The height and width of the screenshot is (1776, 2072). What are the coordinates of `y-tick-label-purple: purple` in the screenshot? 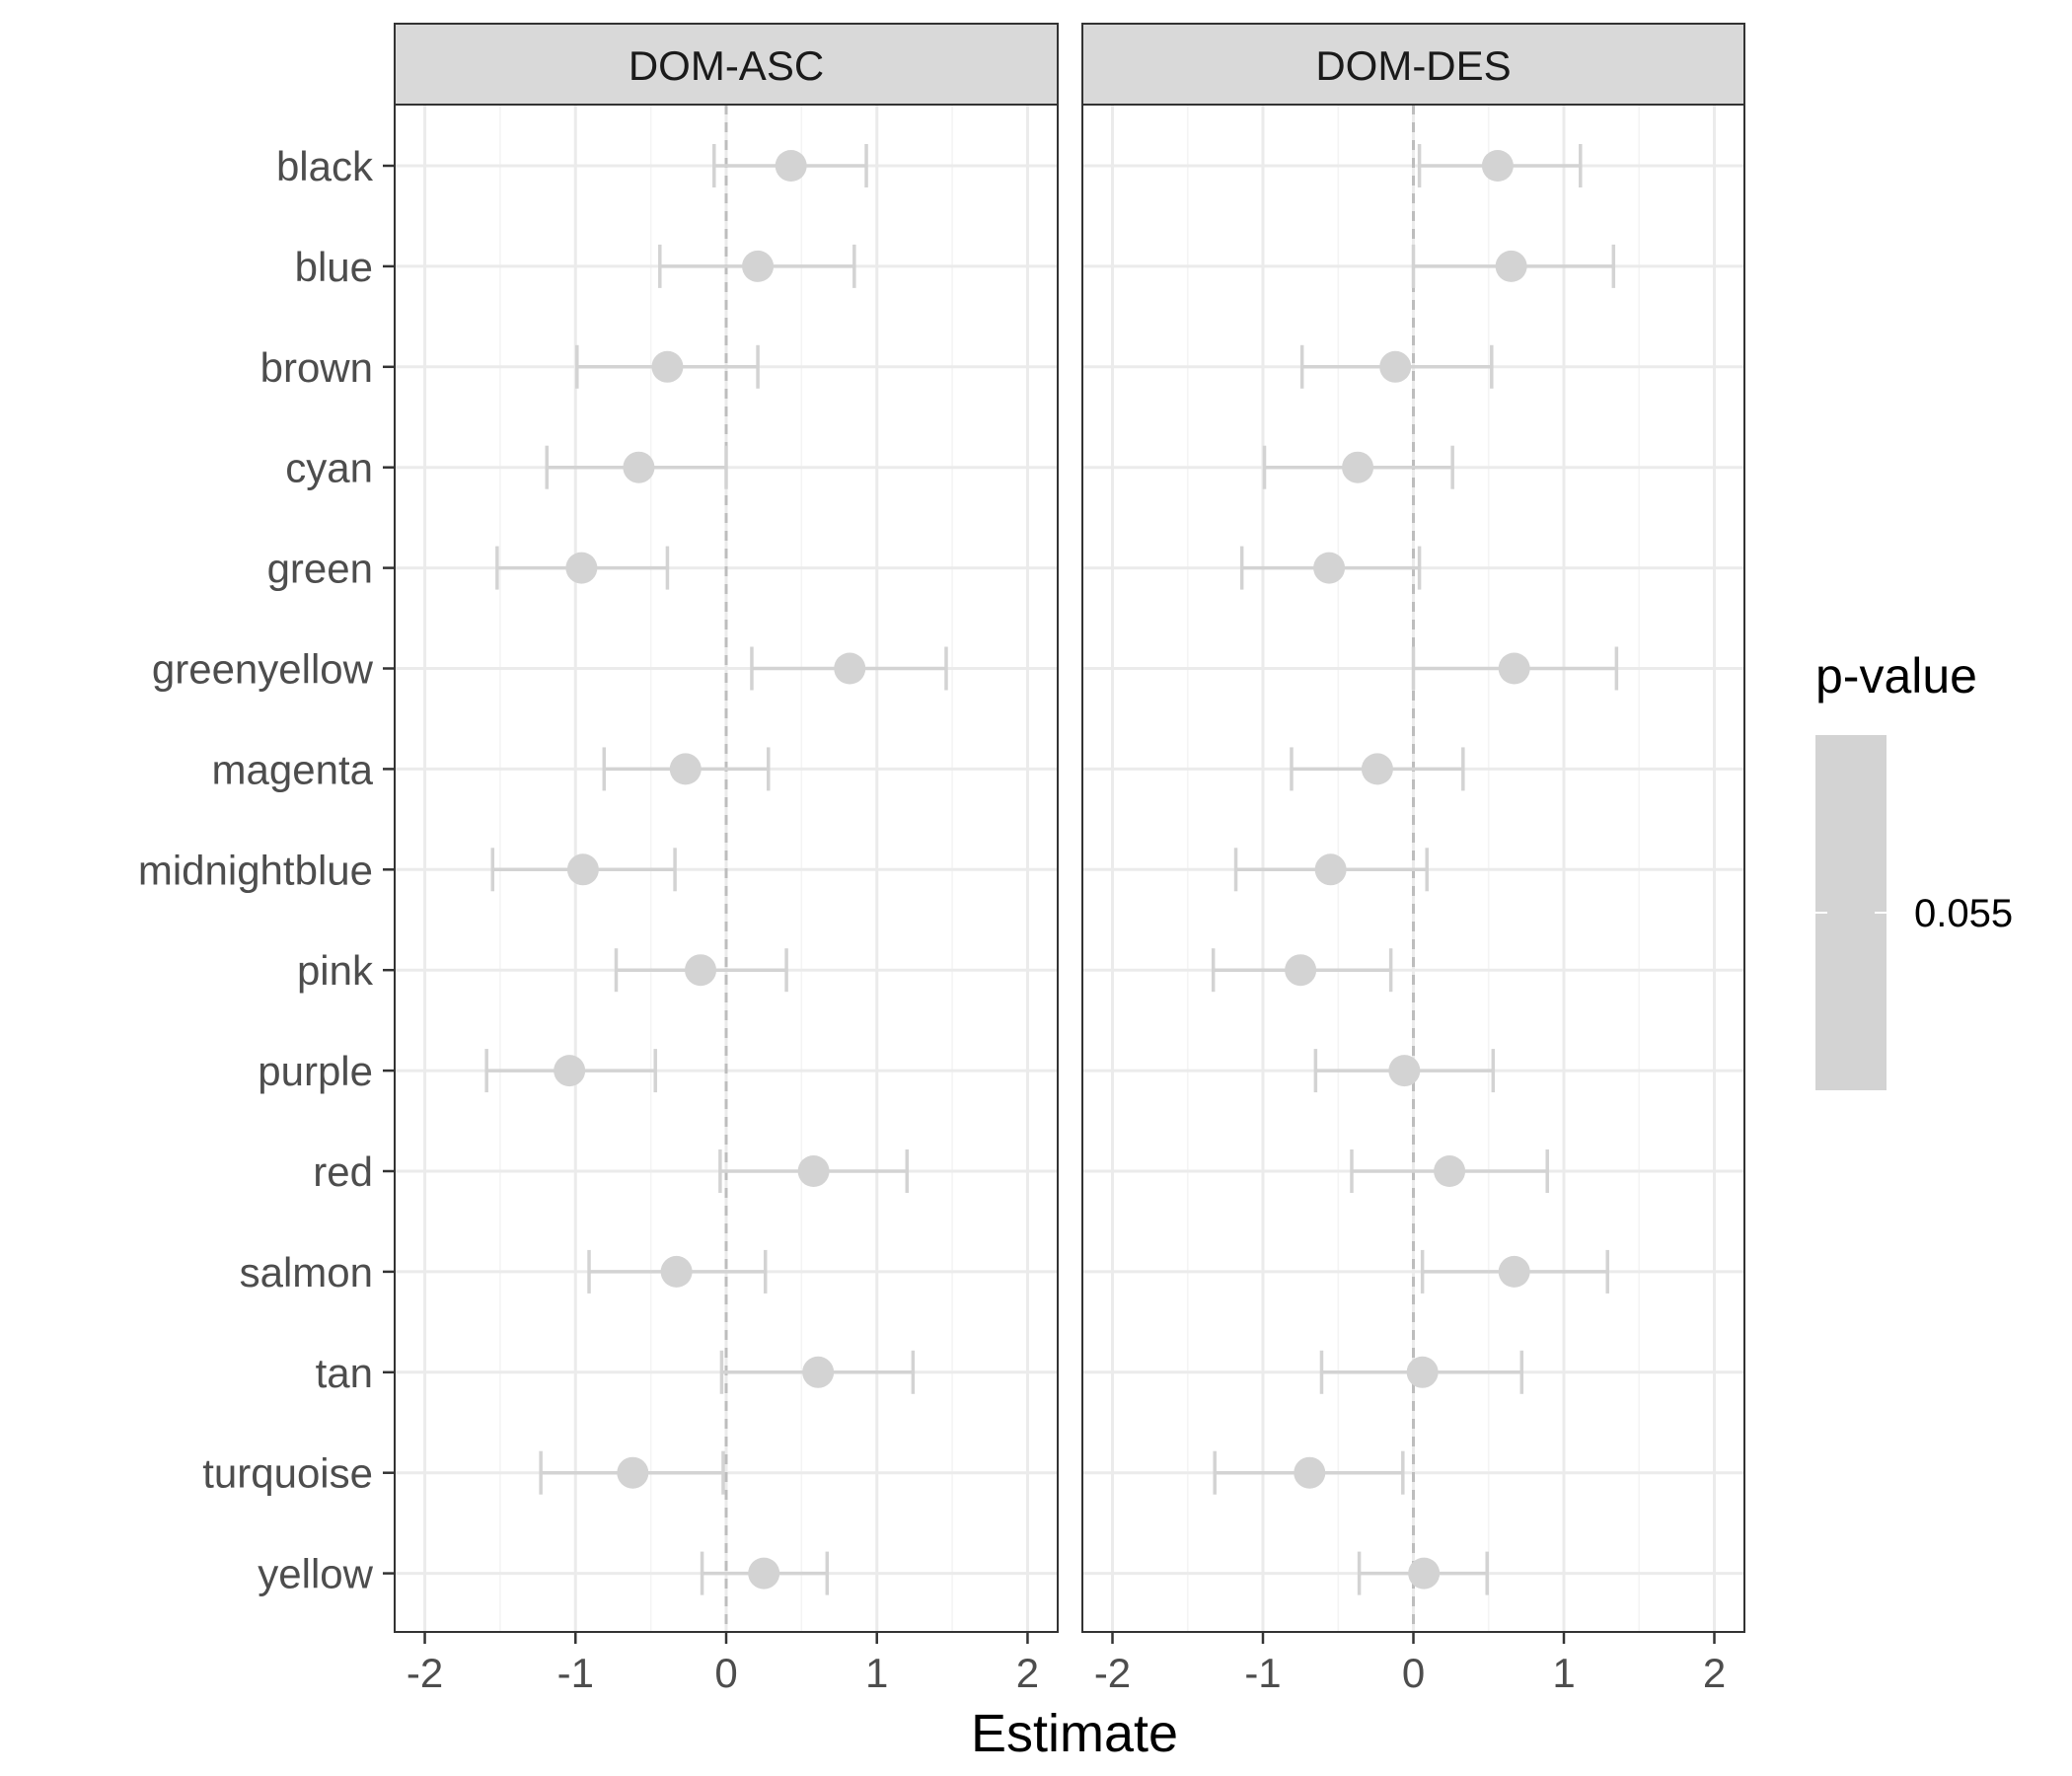 It's located at (316, 1071).